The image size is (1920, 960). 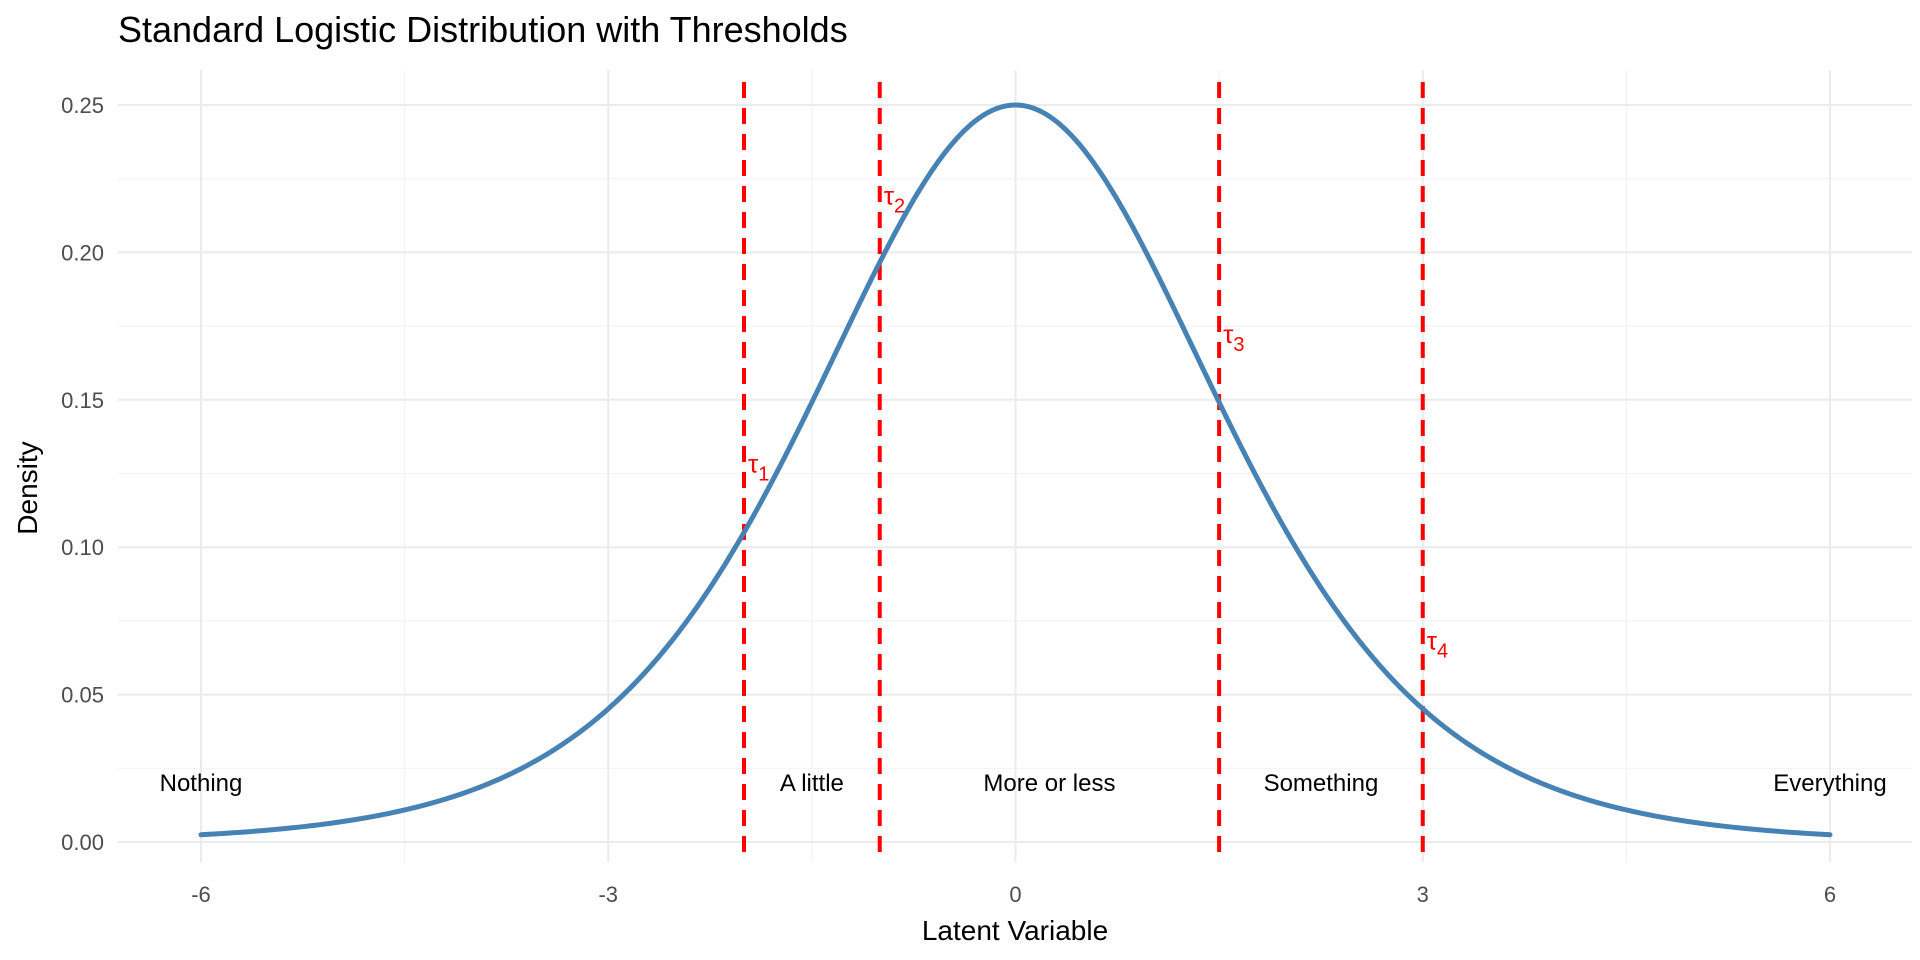 I want to click on threshold-label: τ1, so click(x=758, y=467).